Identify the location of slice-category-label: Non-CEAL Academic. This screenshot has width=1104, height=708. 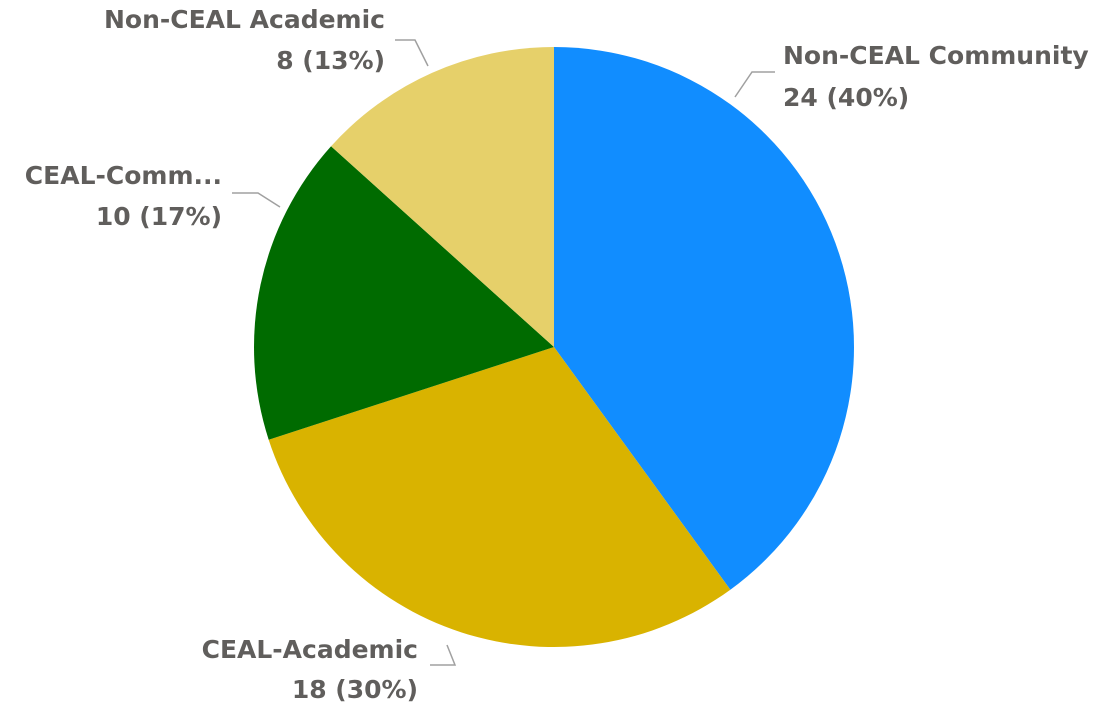
(244, 19).